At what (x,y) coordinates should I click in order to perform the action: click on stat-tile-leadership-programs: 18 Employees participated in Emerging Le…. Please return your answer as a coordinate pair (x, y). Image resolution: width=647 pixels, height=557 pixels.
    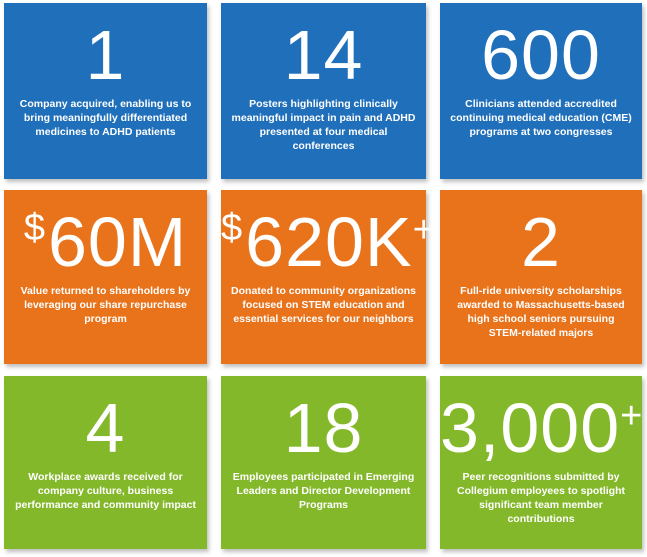
    Looking at the image, I should click on (323, 462).